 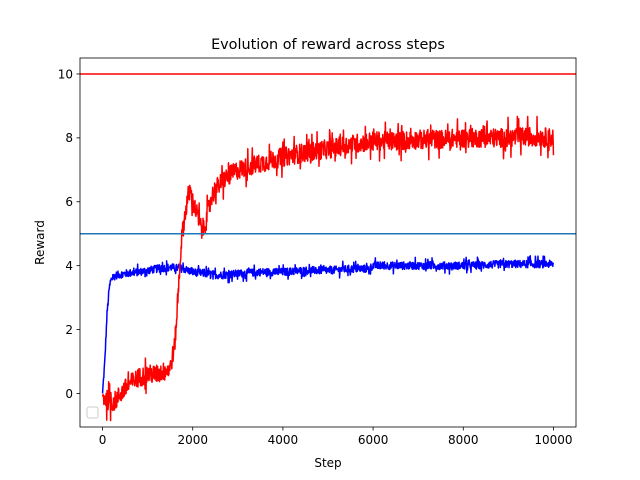 What do you see at coordinates (40, 242) in the screenshot?
I see `y-axis-label: Reward` at bounding box center [40, 242].